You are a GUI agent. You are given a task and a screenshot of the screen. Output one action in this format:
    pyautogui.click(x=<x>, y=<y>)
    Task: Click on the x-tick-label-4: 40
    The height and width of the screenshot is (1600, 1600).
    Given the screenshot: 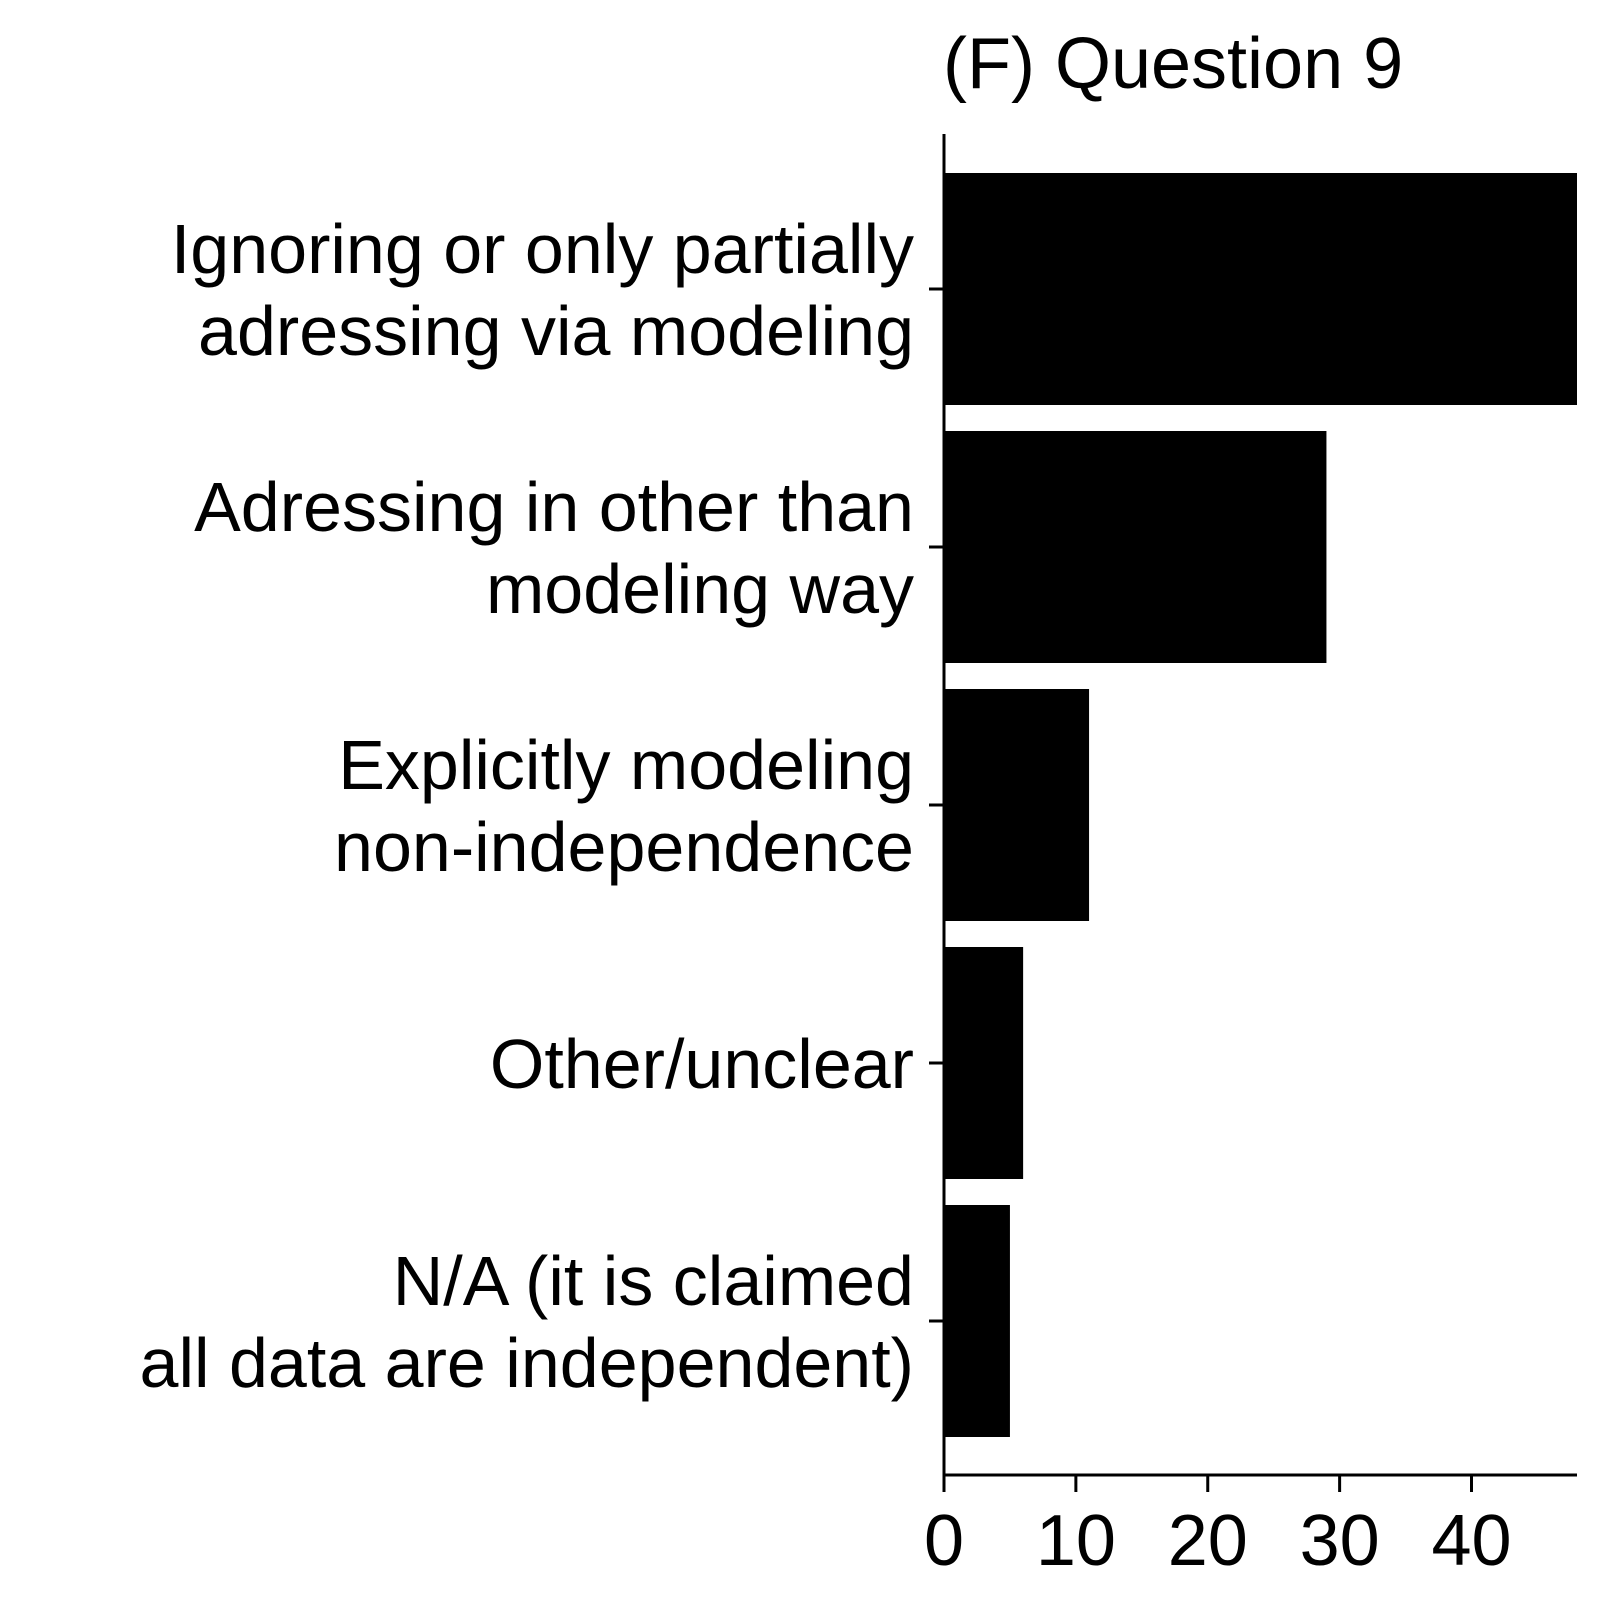 What is the action you would take?
    pyautogui.click(x=1471, y=1541)
    